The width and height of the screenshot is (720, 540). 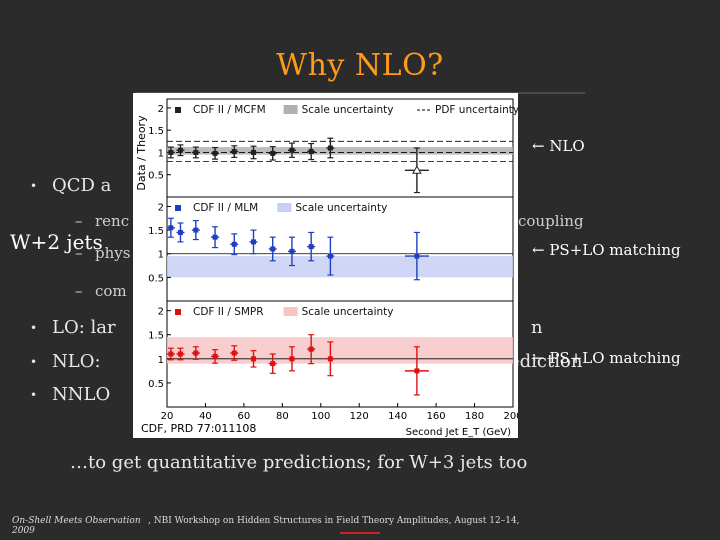 I want to click on x-tick-label: 100, so click(x=320, y=416).